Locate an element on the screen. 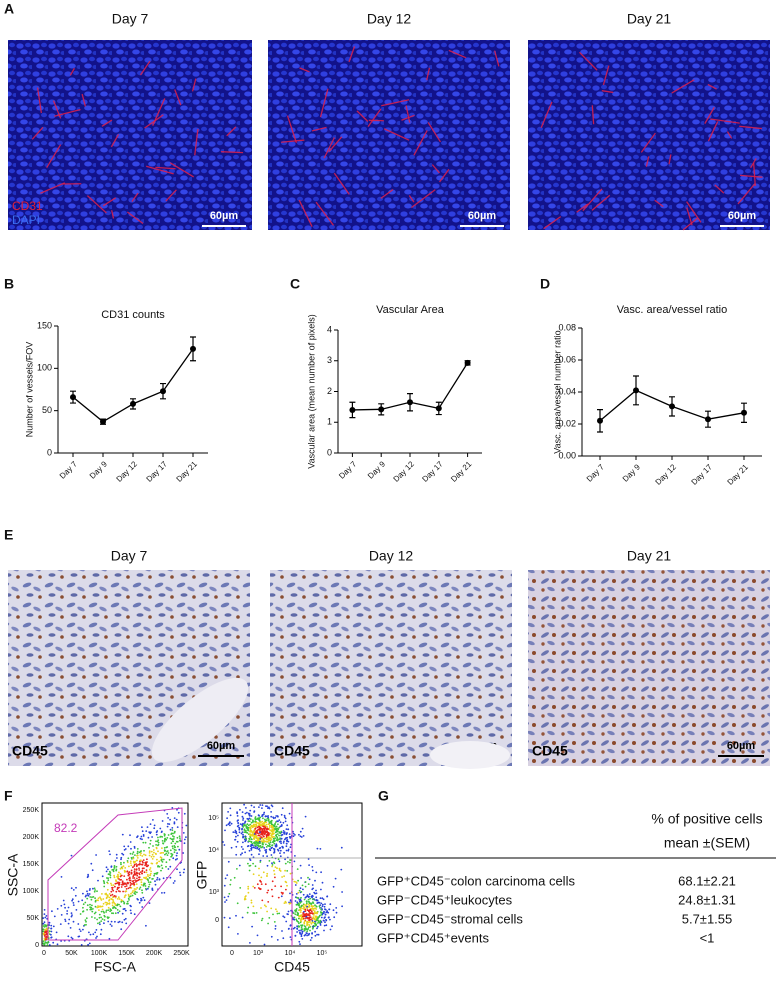 Image resolution: width=778 pixels, height=992 pixels. fluorescence-image is located at coordinates (389, 135).